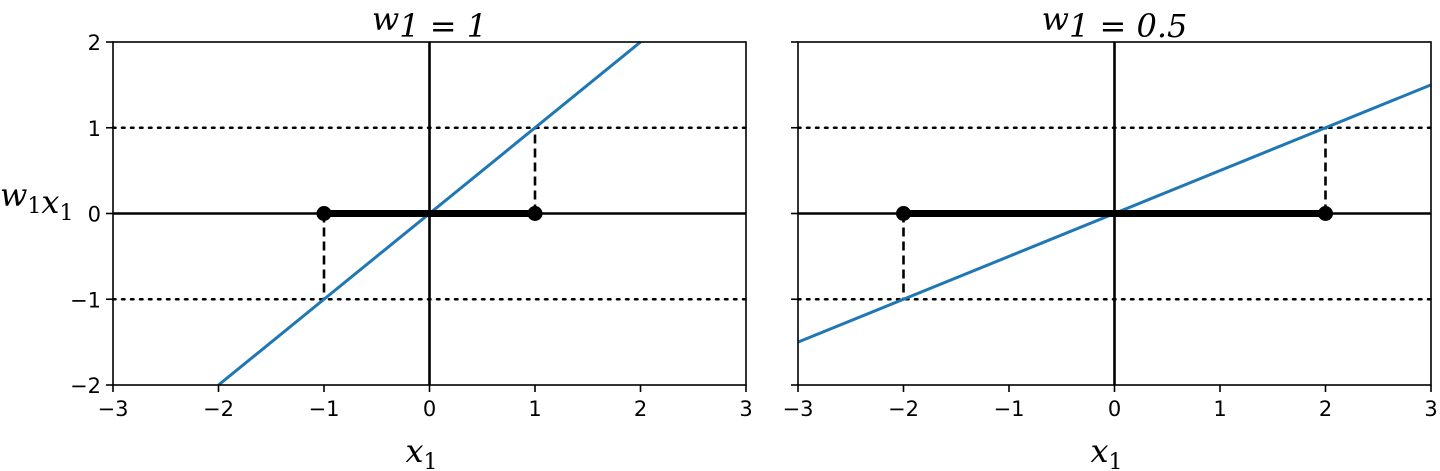  I want to click on y-tick-label: −1, so click(85, 300).